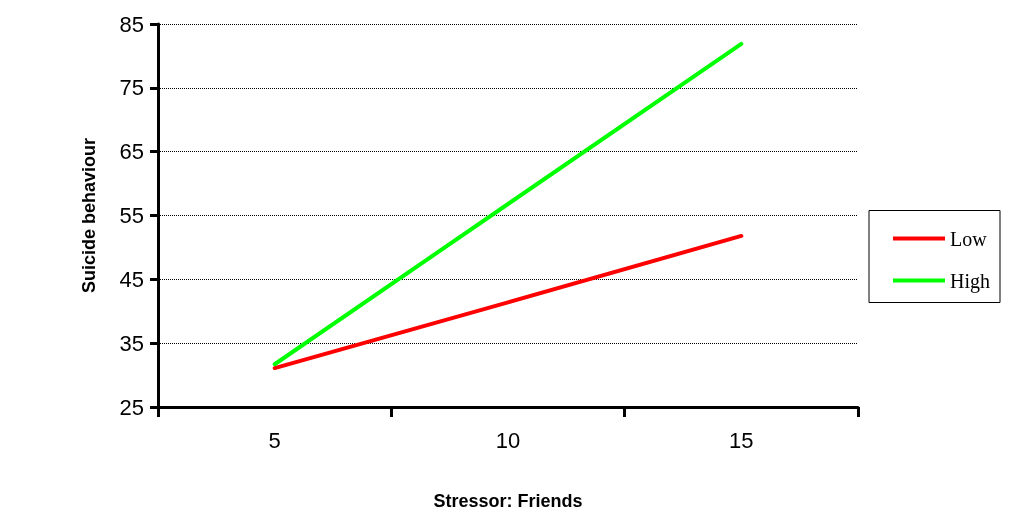  I want to click on x-tick-label: 15, so click(741, 440).